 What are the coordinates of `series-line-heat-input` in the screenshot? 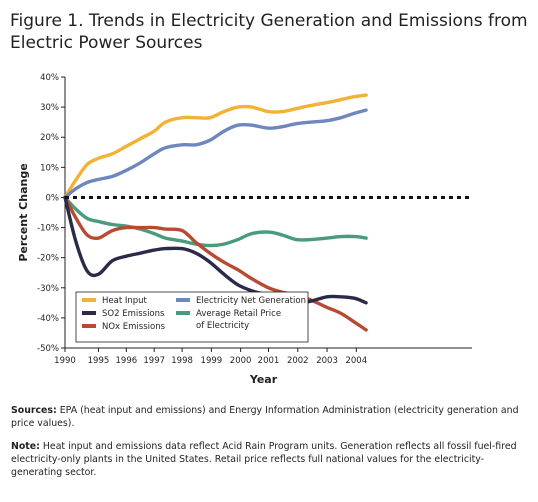 It's located at (215, 146).